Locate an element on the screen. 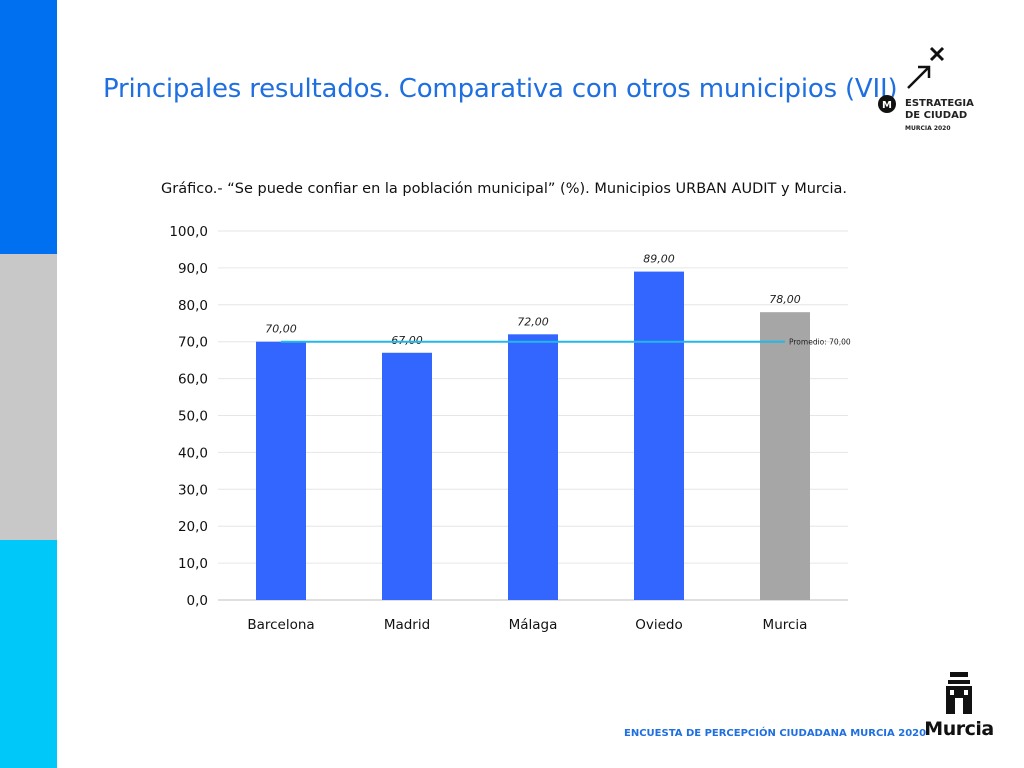 The width and height of the screenshot is (1024, 768). logo-line2: DE CIUDAD is located at coordinates (936, 115).